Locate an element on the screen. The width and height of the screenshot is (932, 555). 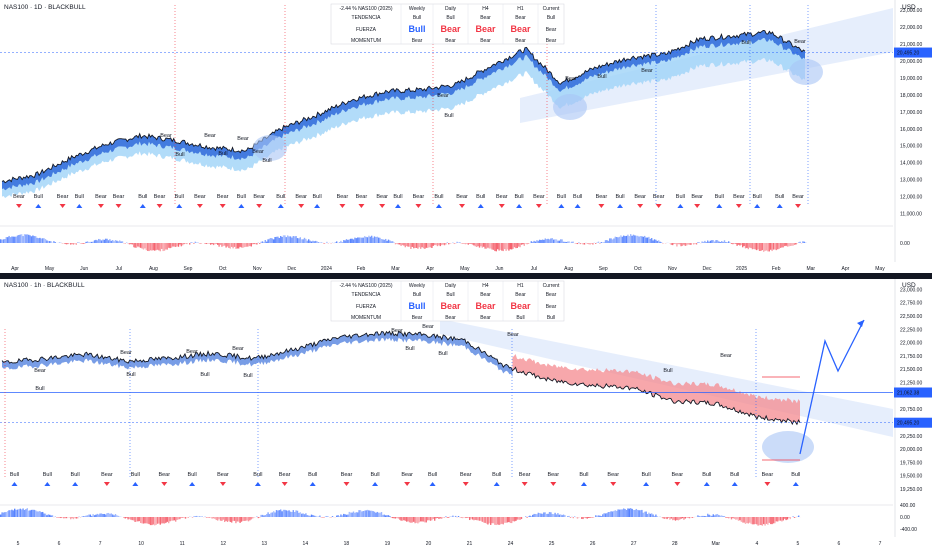
x-tick-label: Aug is located at coordinates (153, 269).